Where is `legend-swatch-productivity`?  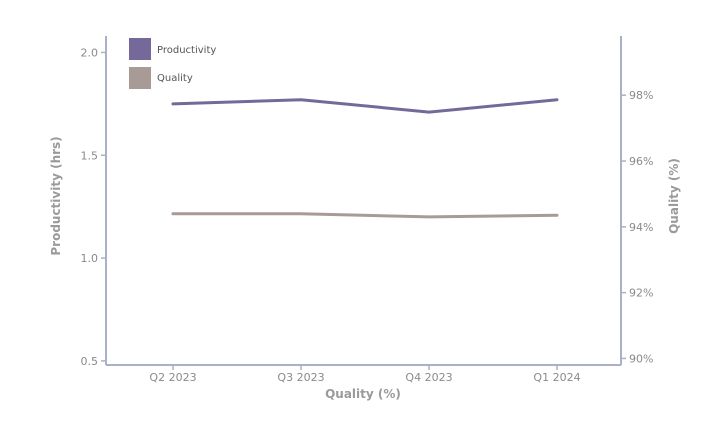
legend-swatch-productivity is located at coordinates (140, 49).